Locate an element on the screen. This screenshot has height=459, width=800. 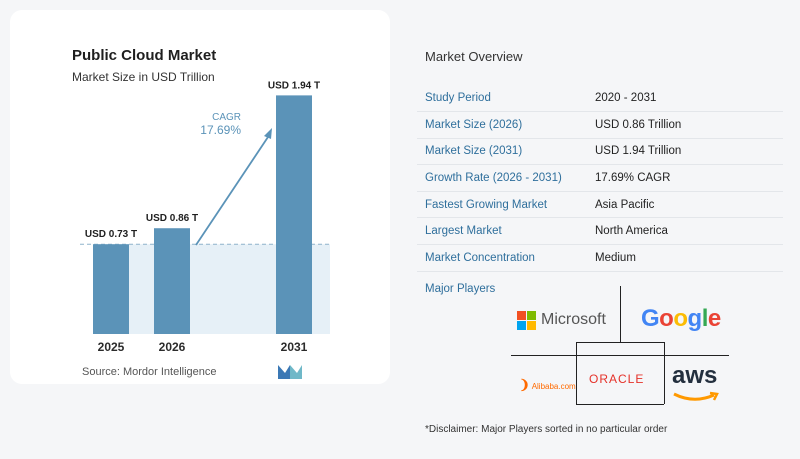
alibaba-logo: ❩ Alibaba.com is located at coordinates (547, 384).